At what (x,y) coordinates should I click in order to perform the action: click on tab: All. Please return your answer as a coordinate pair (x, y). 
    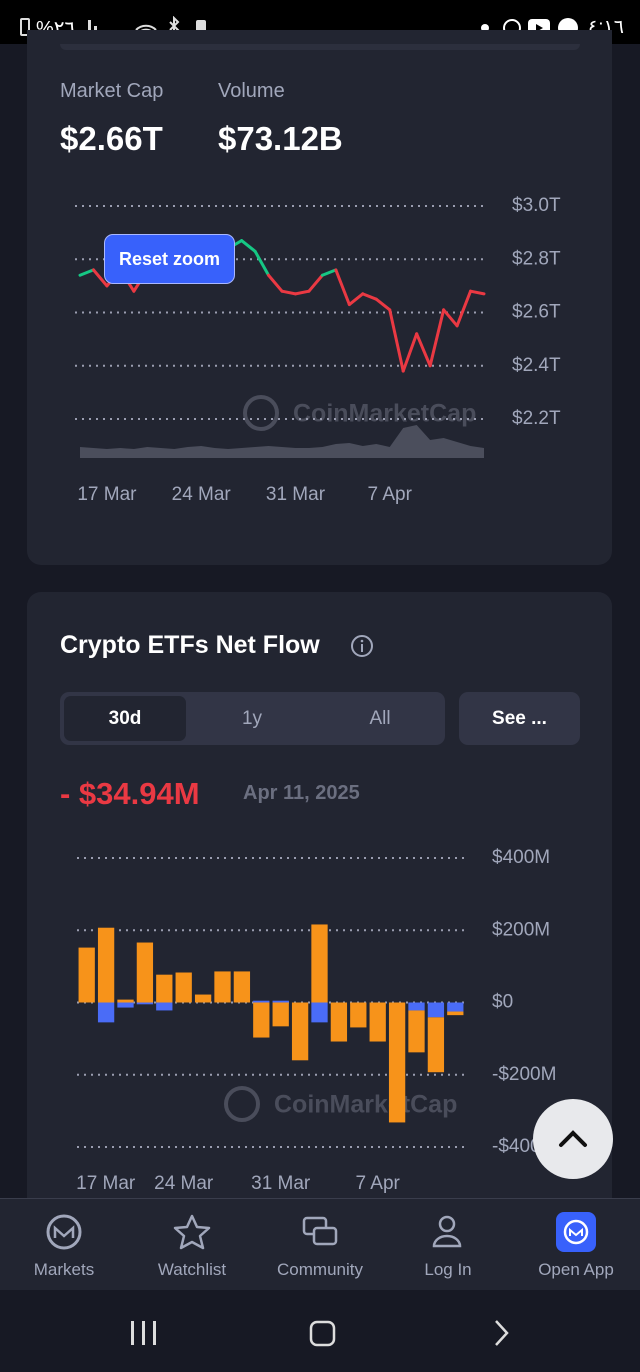
    Looking at the image, I should click on (380, 718).